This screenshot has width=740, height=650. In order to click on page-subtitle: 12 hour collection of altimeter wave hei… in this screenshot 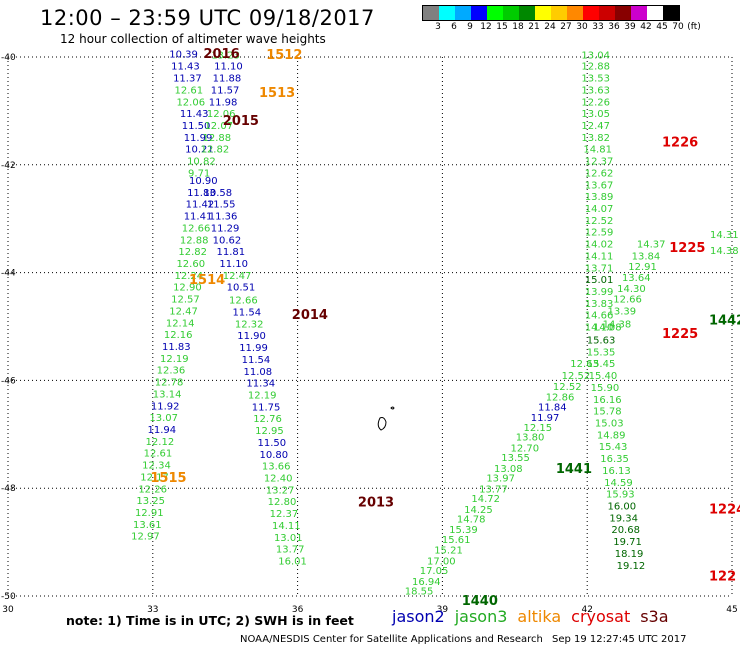, I will do `click(193, 39)`.